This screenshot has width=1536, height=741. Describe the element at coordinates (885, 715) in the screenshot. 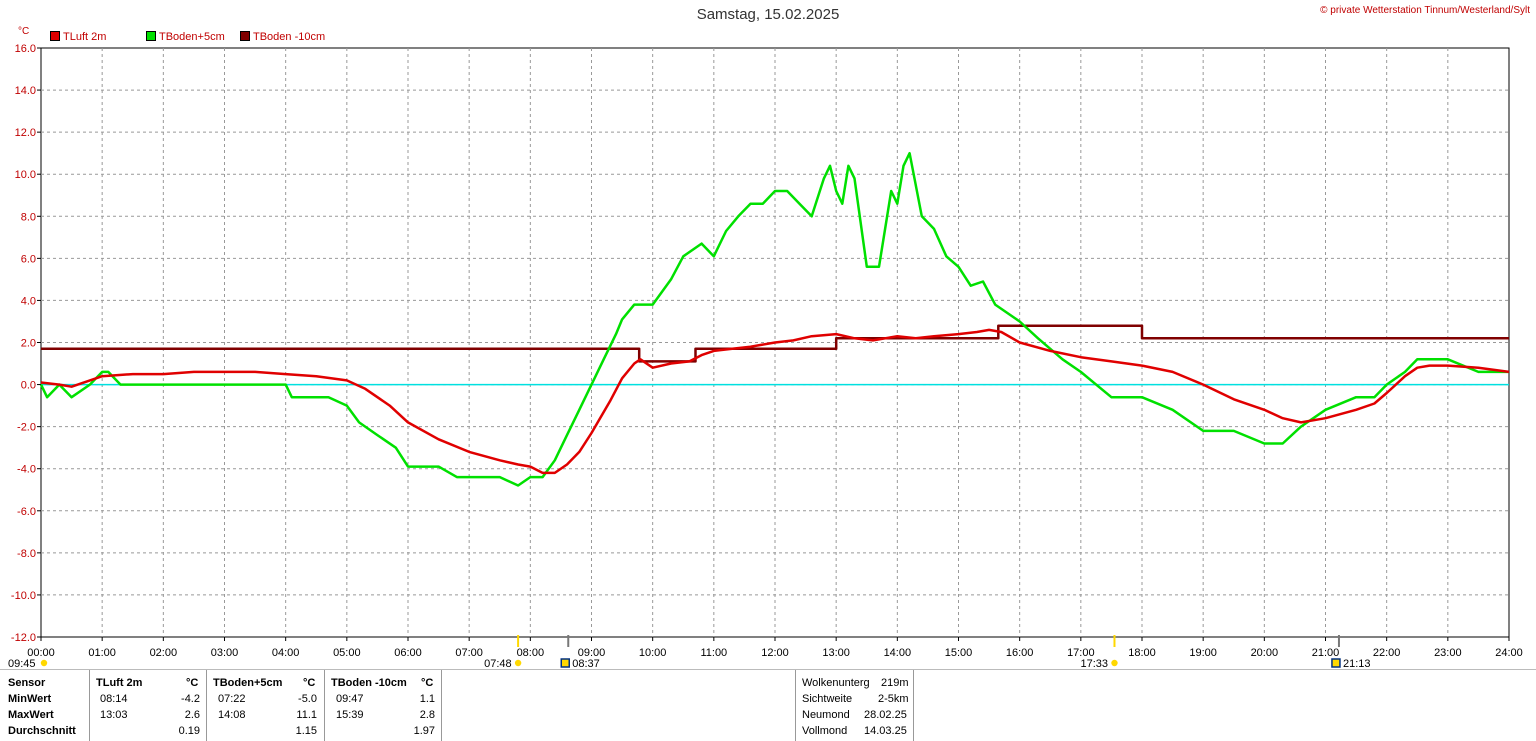

I see `info-newmoon-value: 28.02.25` at that location.